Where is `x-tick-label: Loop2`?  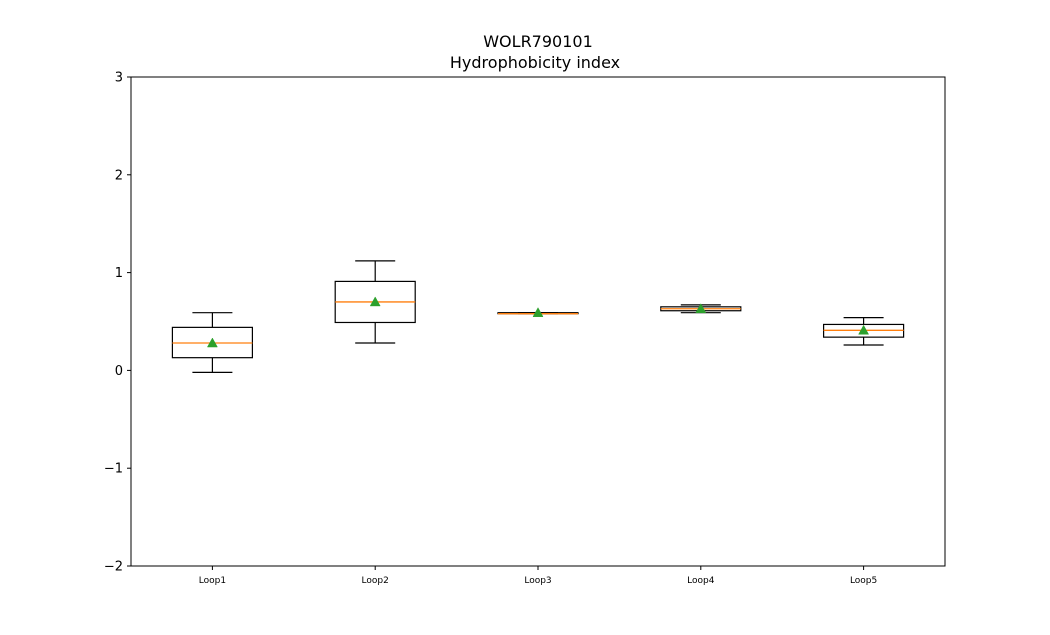
x-tick-label: Loop2 is located at coordinates (375, 581).